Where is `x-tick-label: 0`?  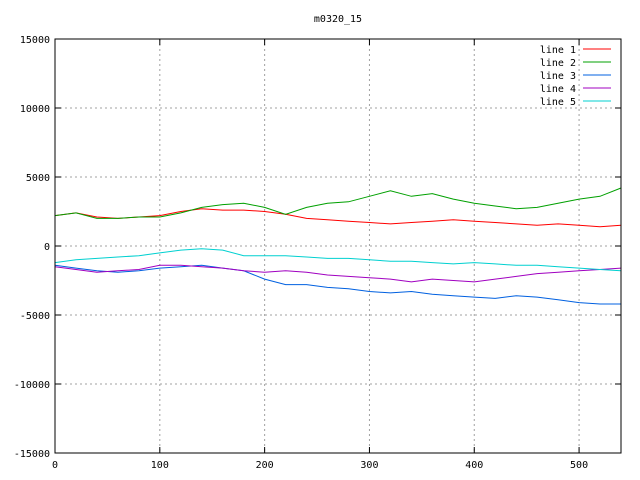
x-tick-label: 0 is located at coordinates (55, 465).